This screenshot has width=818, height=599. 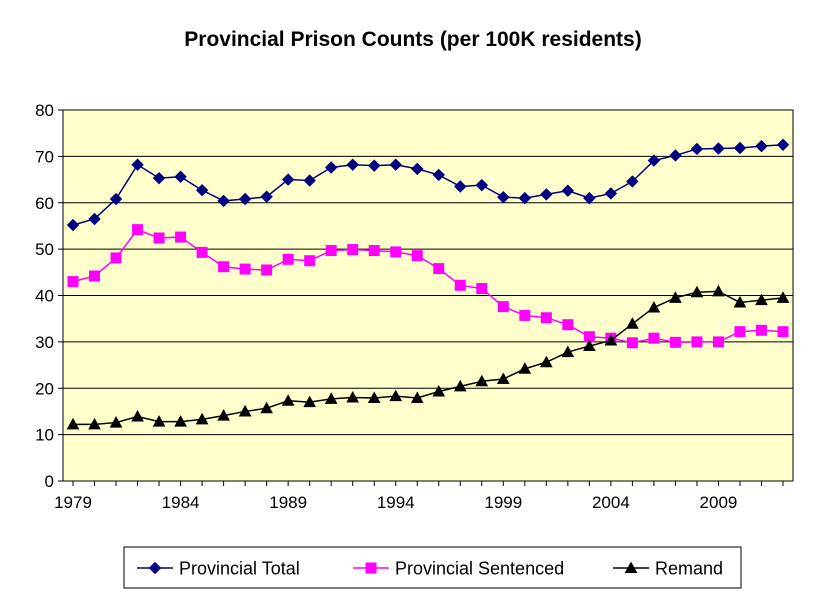 I want to click on legend-label: Provincial Sentenced, so click(x=479, y=569).